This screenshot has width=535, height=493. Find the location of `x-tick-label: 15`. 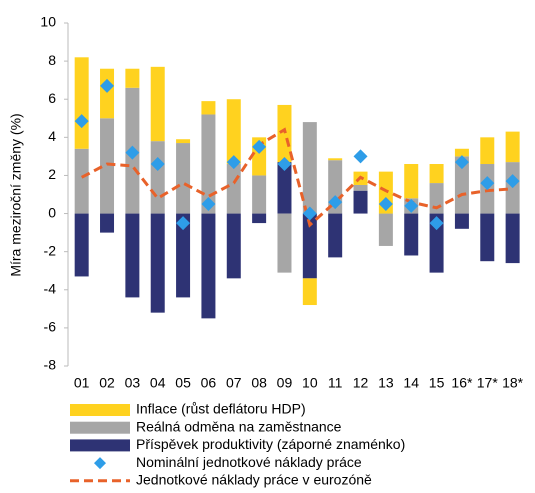

x-tick-label: 15 is located at coordinates (437, 383).